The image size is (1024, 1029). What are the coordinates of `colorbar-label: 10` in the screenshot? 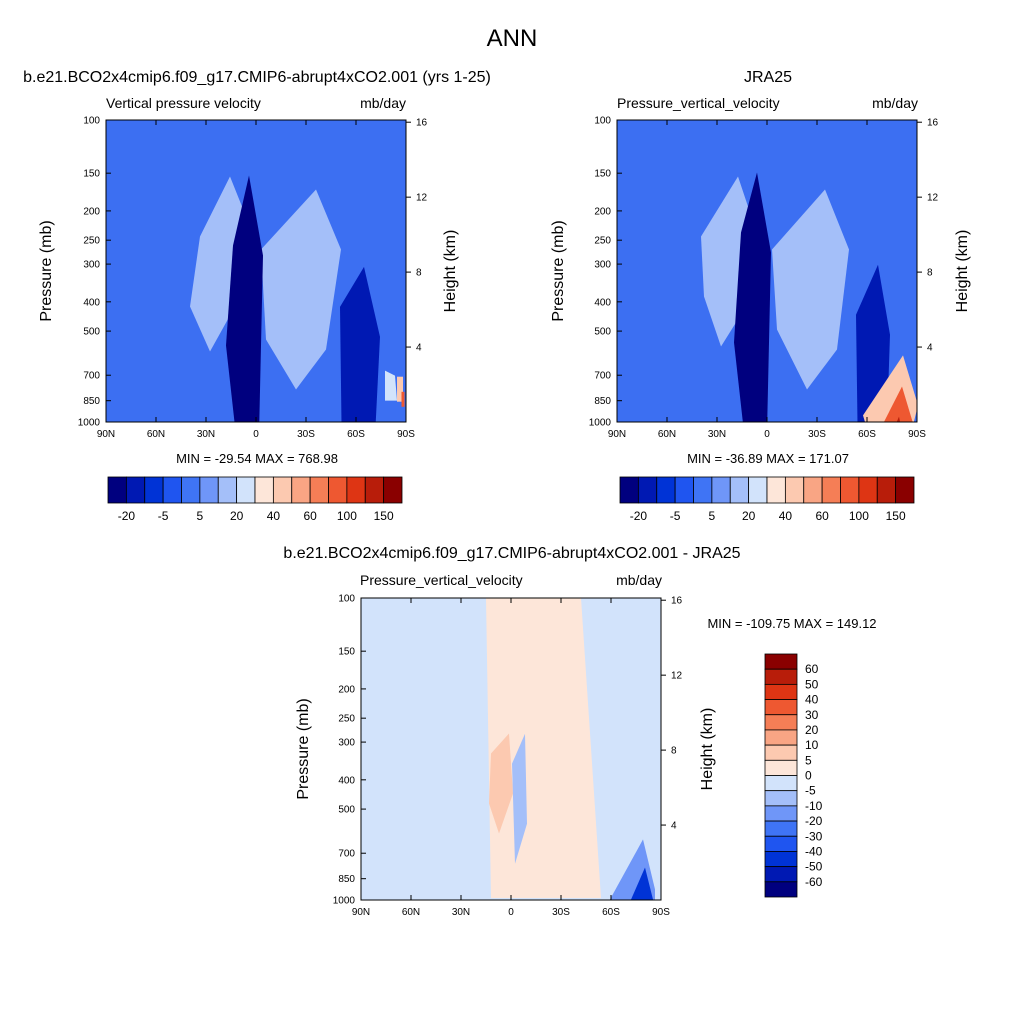 It's located at (812, 745).